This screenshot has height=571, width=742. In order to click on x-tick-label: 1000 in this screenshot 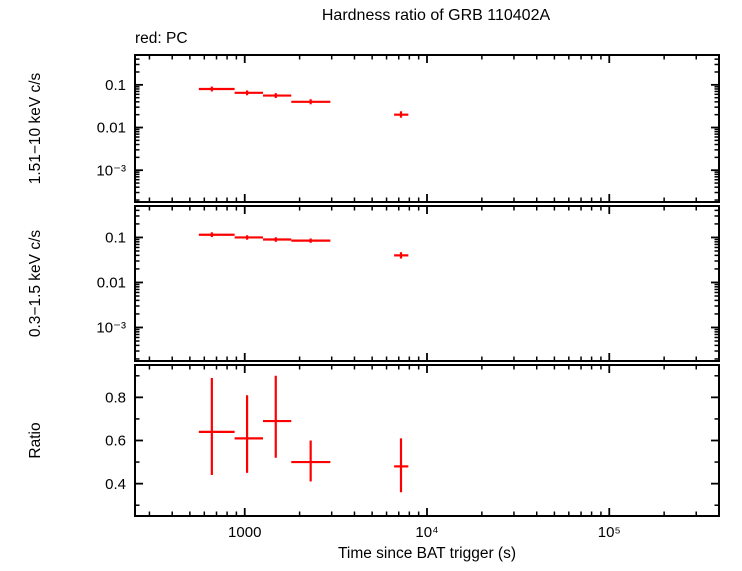, I will do `click(244, 532)`.